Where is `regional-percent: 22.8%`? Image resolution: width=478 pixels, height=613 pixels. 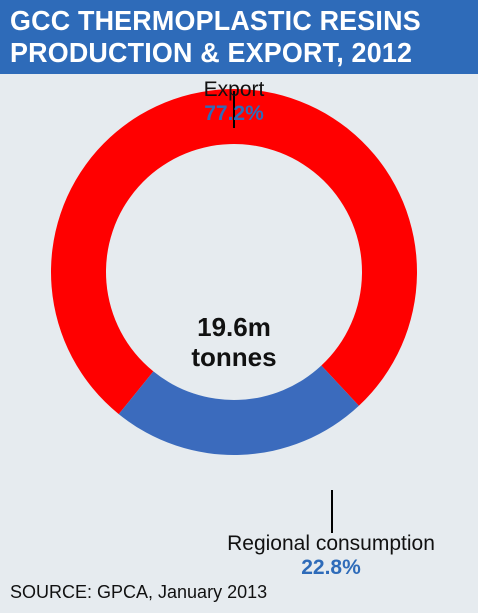 regional-percent: 22.8% is located at coordinates (331, 567).